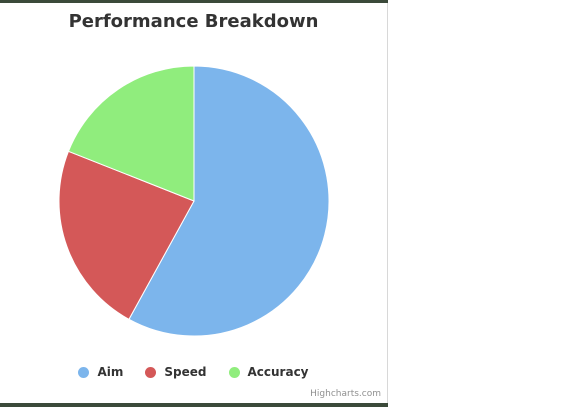  Describe the element at coordinates (194, 1) in the screenshot. I see `top-border` at that location.